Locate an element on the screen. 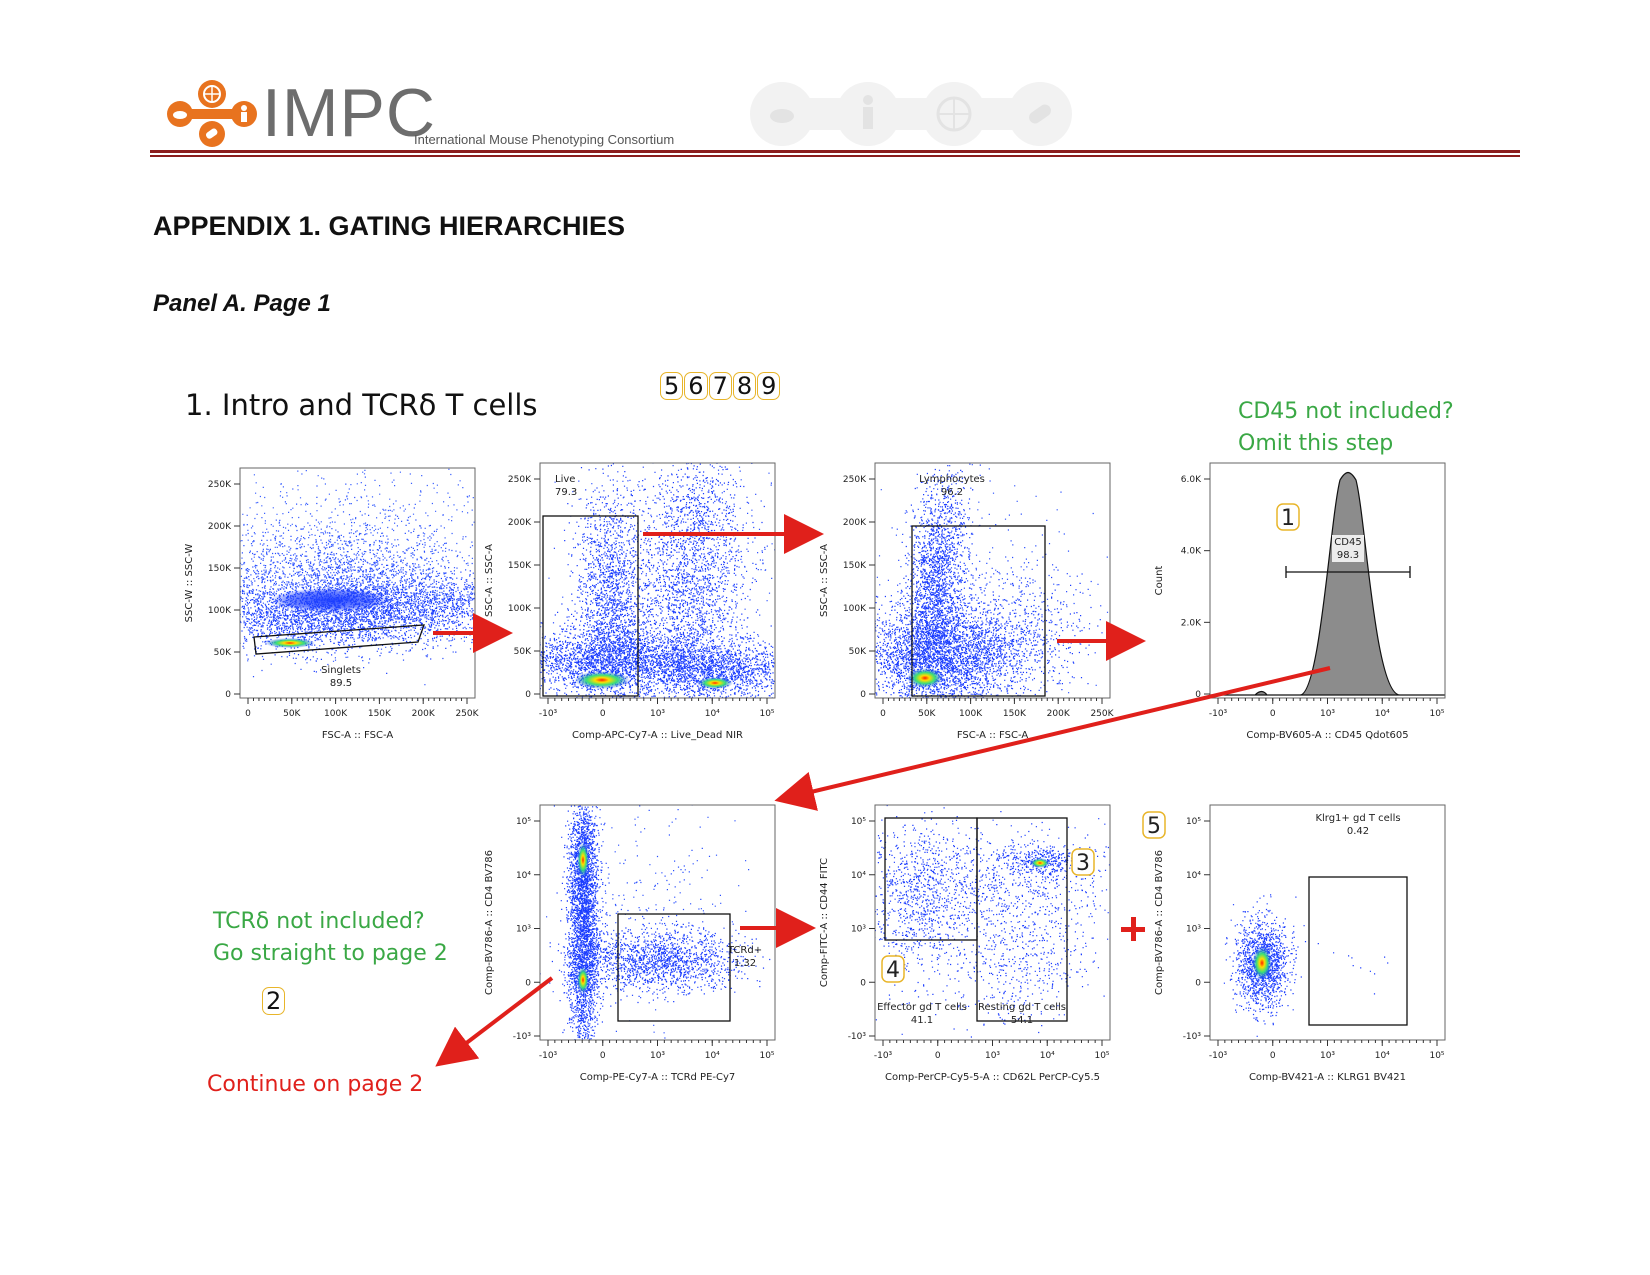 The width and height of the screenshot is (1650, 1275). klrg1-plot-border is located at coordinates (1327, 922).